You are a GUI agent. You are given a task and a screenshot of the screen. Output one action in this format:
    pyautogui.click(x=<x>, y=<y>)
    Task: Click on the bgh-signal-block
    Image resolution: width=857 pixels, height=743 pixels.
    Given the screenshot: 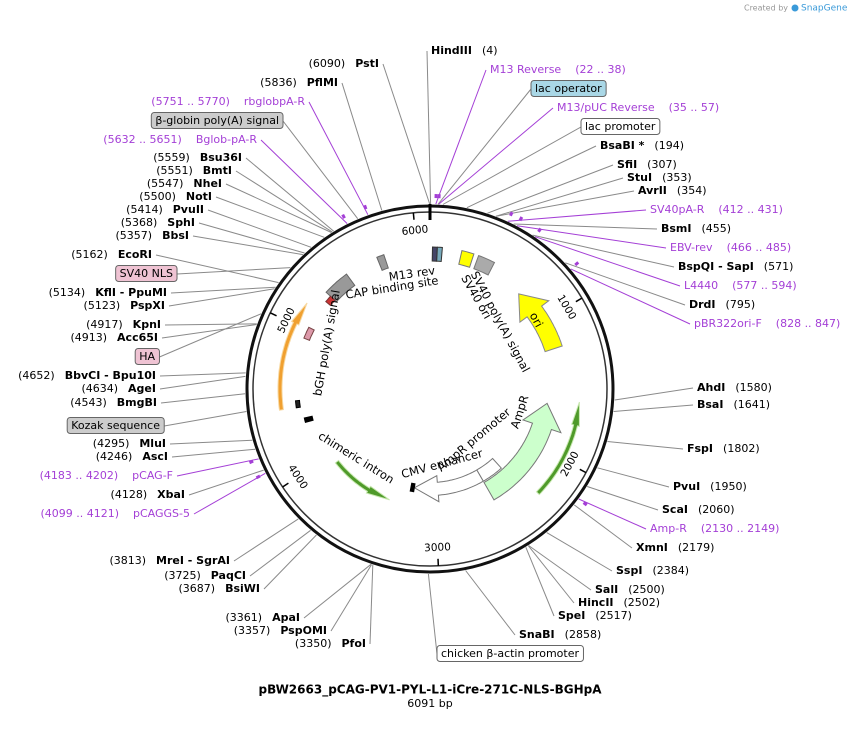 What is the action you would take?
    pyautogui.click(x=340, y=288)
    